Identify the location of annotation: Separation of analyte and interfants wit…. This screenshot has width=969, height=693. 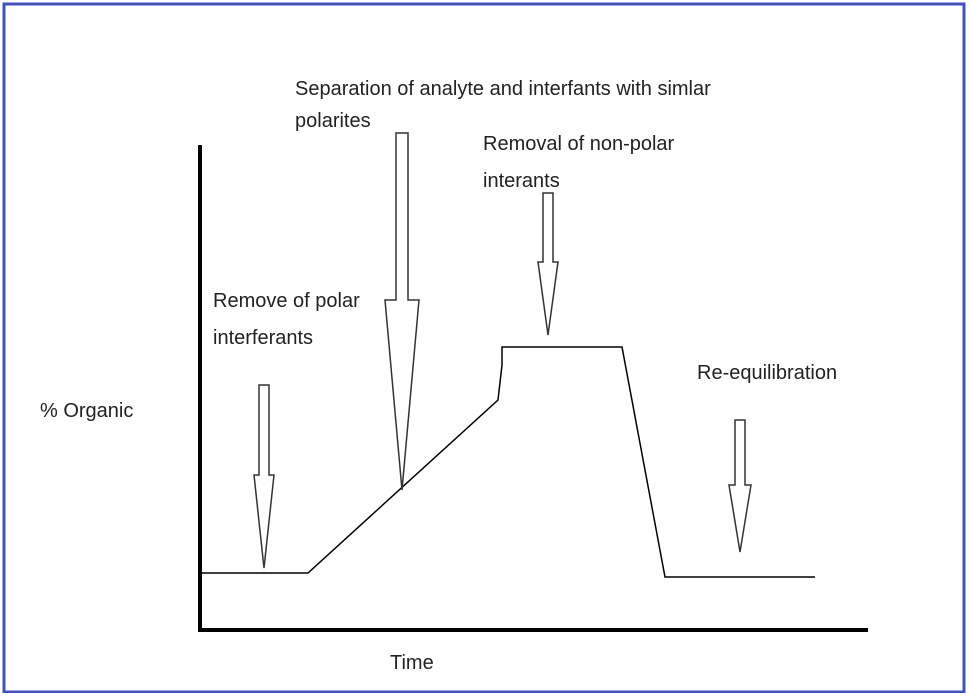
(503, 89).